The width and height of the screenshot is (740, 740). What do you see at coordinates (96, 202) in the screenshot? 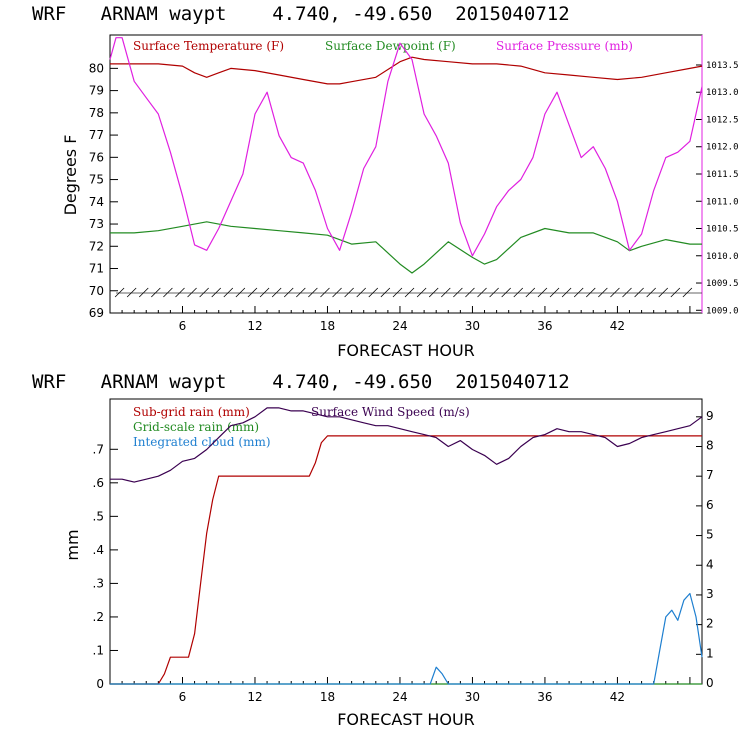
I see `y-tick-label: 74` at bounding box center [96, 202].